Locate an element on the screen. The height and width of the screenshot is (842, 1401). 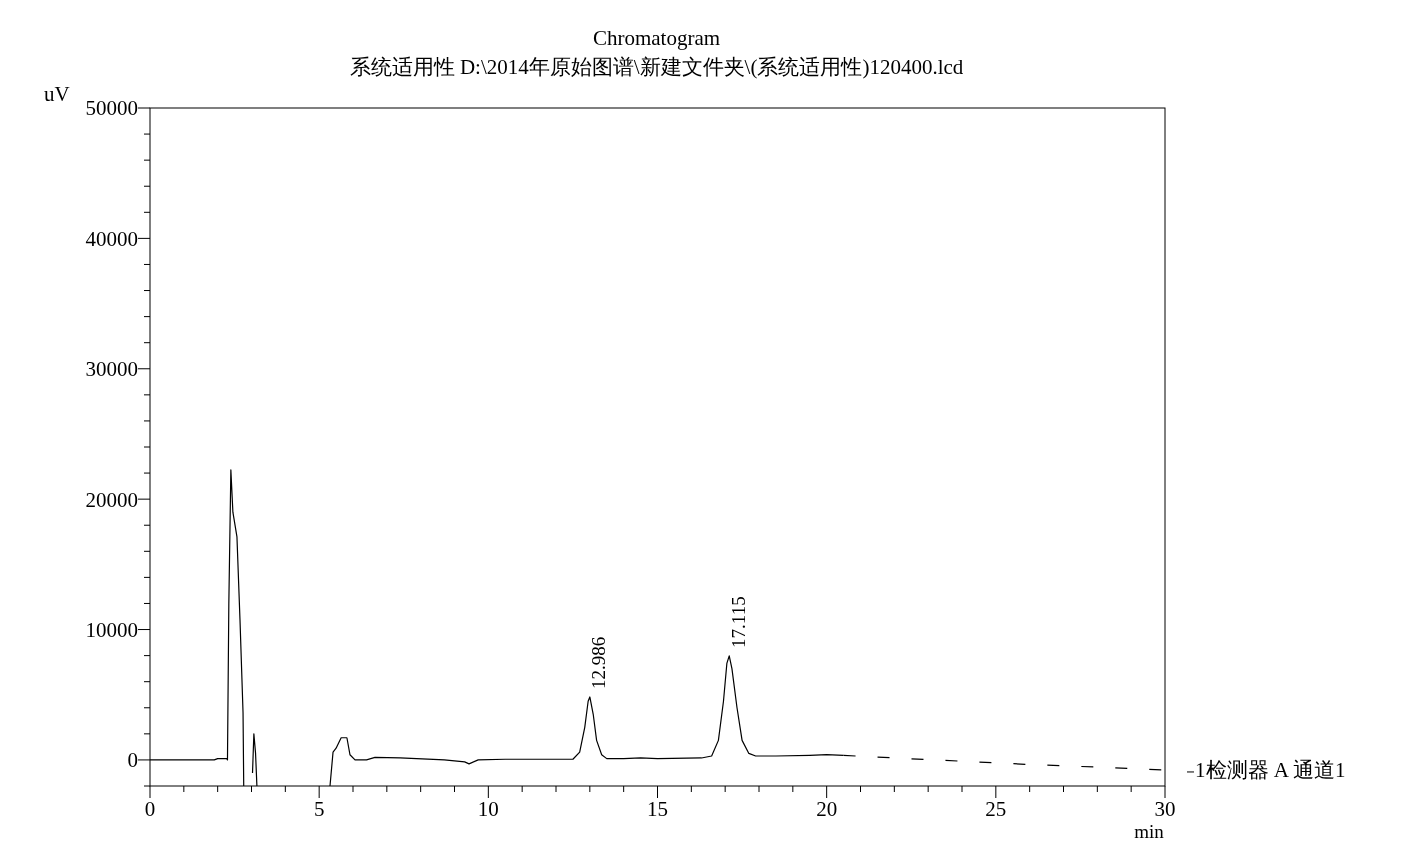
x-tick-label: 20 is located at coordinates (827, 809).